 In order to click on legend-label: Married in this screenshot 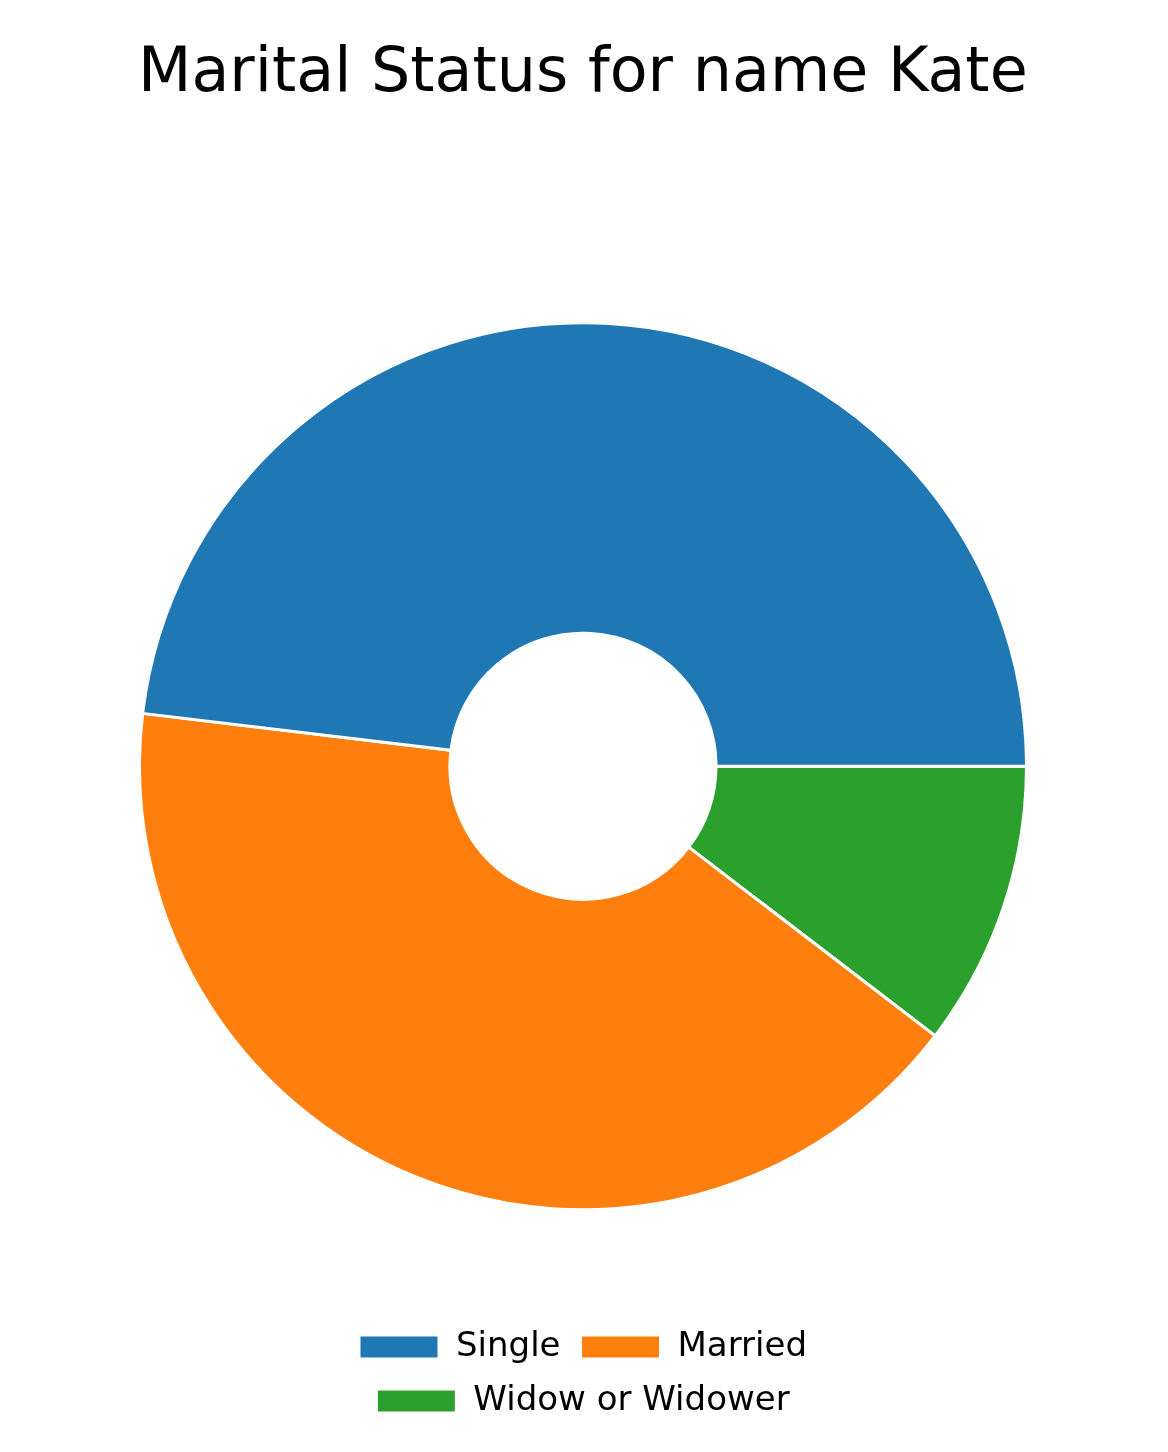, I will do `click(742, 1343)`.